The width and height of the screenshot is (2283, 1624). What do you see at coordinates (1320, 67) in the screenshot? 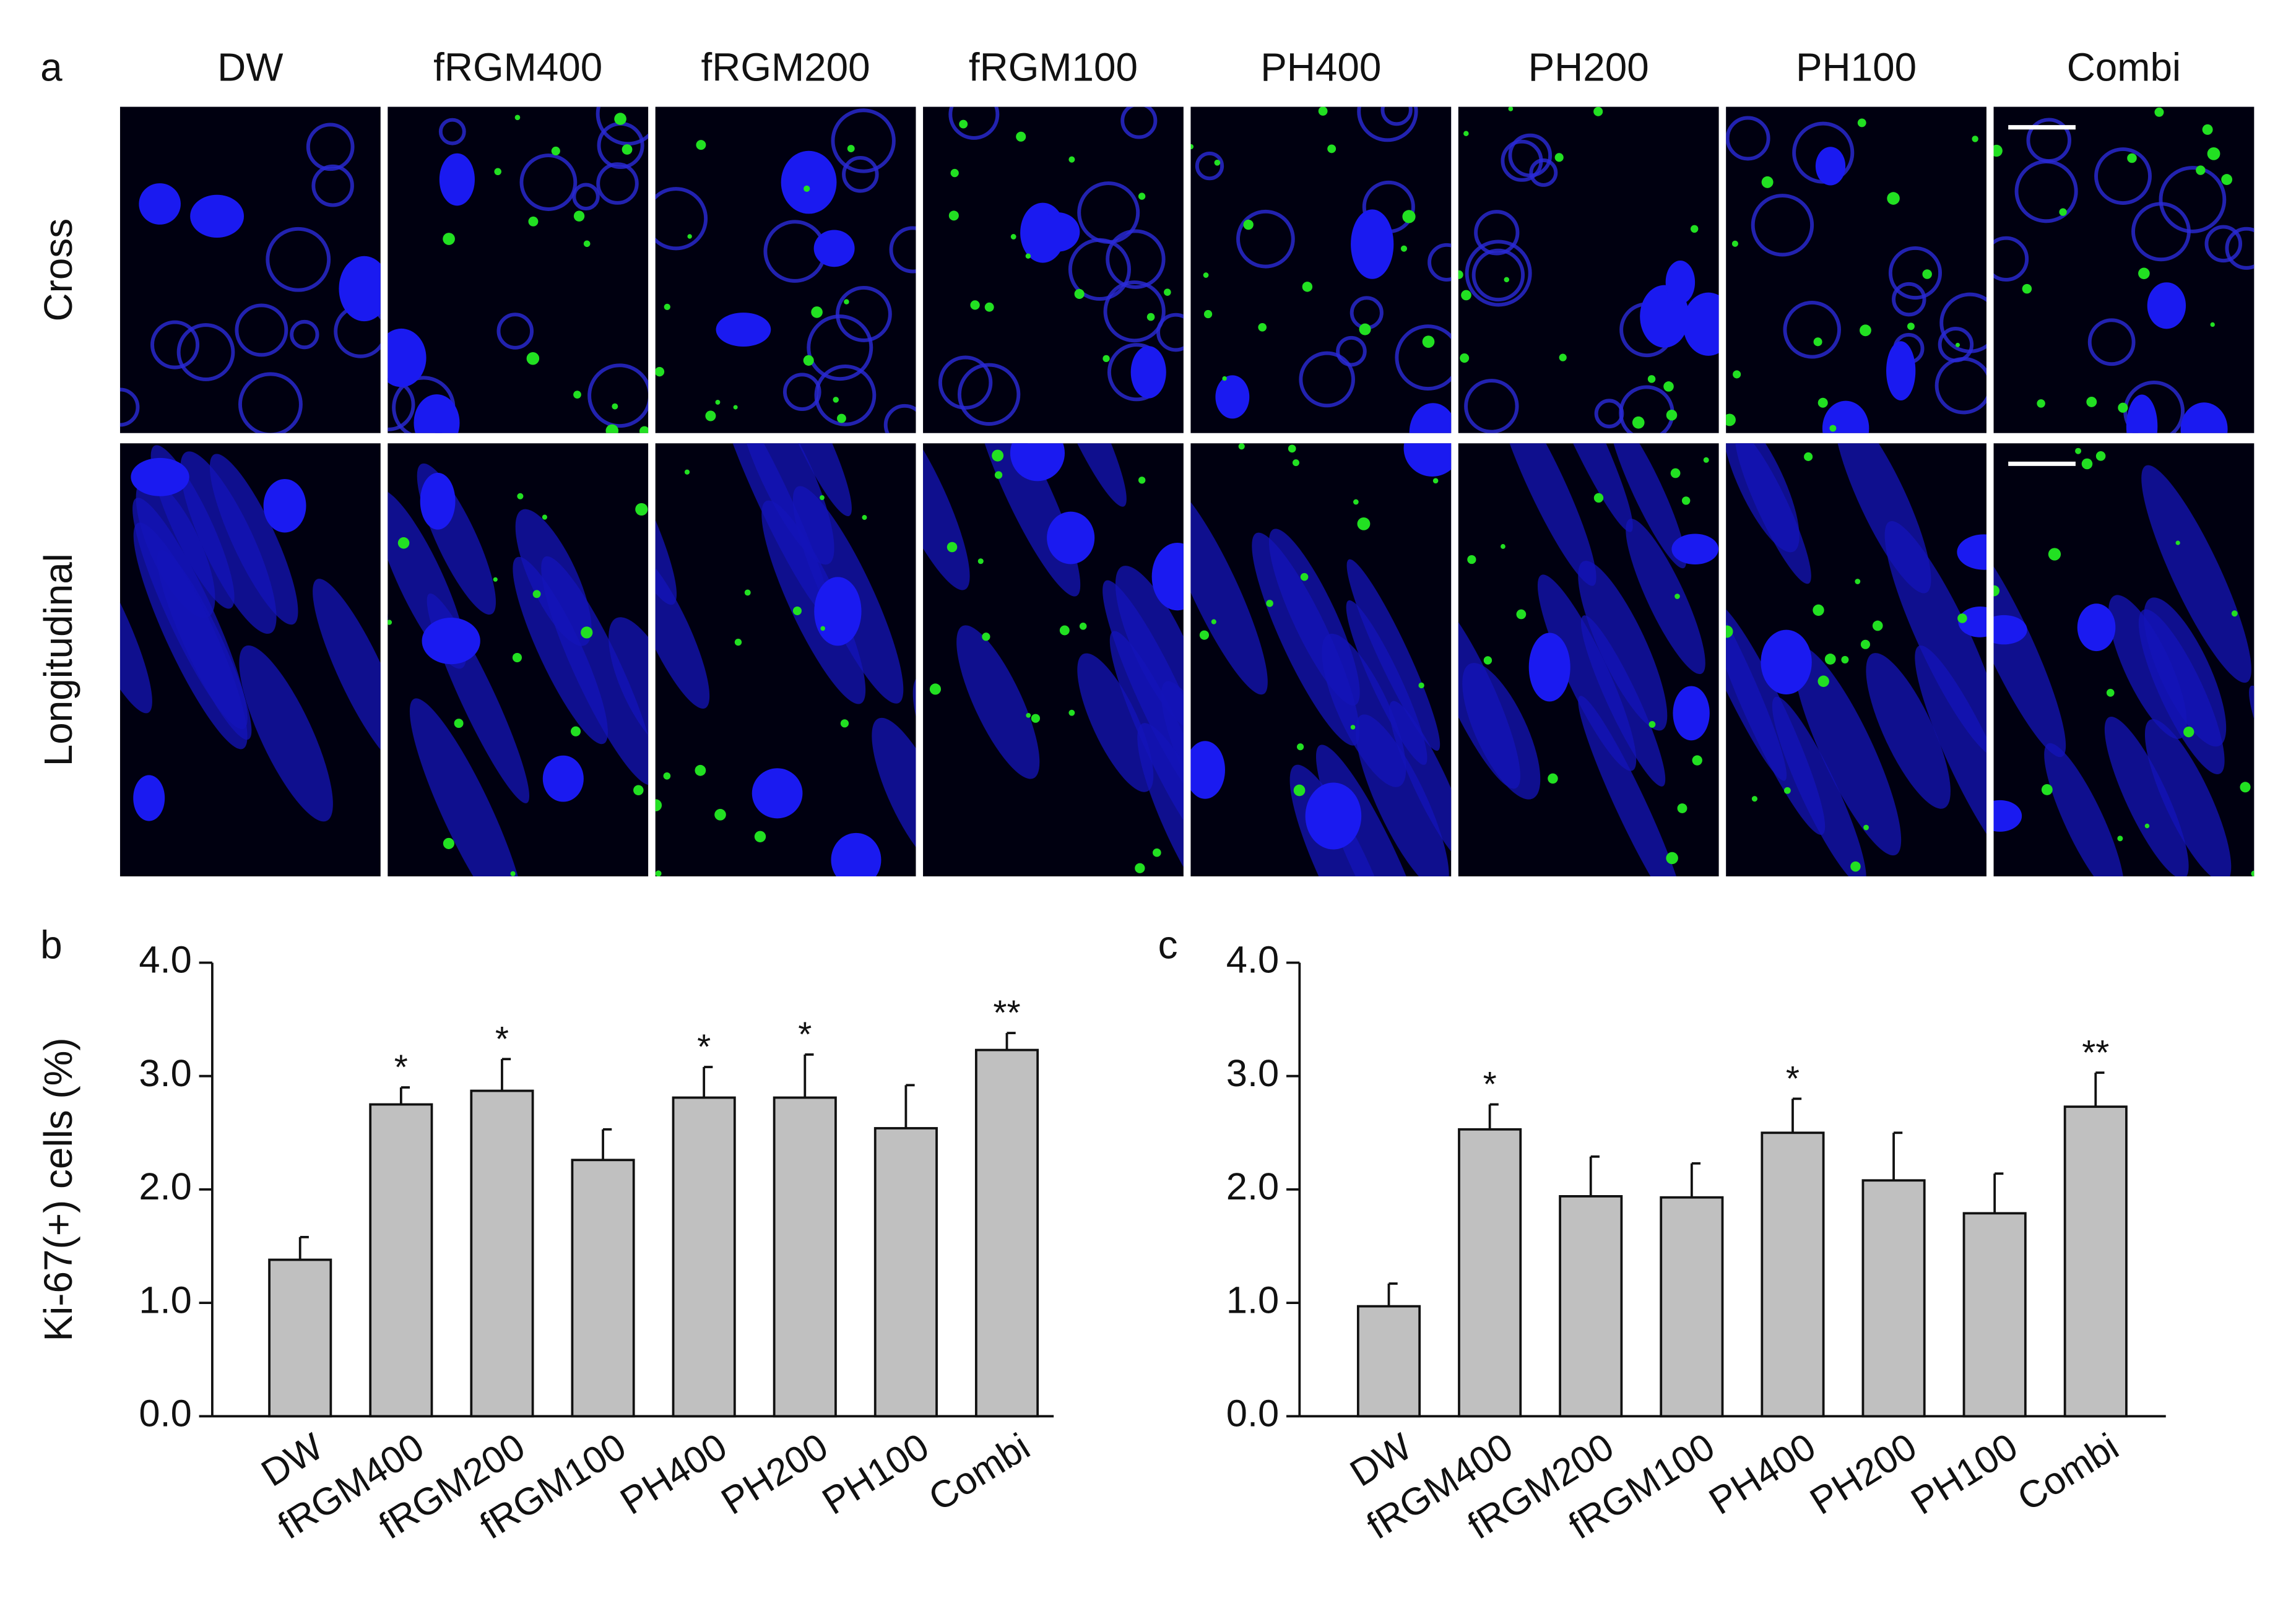
I see `column-header: PH400` at bounding box center [1320, 67].